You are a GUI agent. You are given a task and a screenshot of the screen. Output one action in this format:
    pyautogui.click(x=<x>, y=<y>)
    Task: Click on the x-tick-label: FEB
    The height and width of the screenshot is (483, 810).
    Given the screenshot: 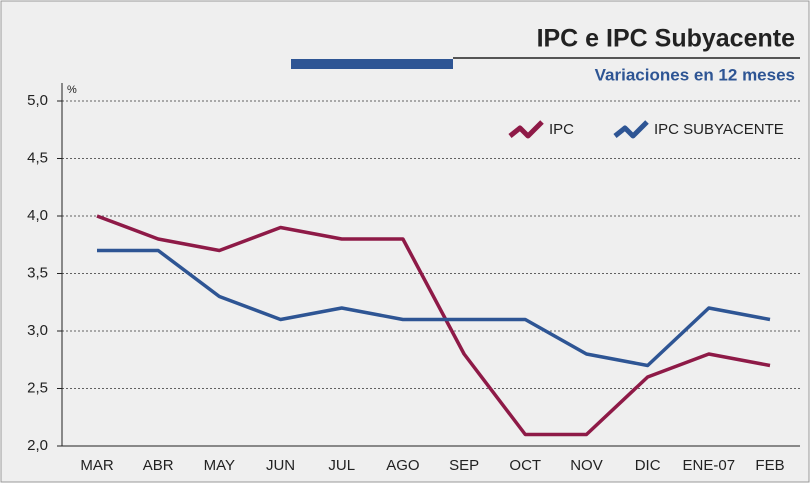 What is the action you would take?
    pyautogui.click(x=769, y=465)
    